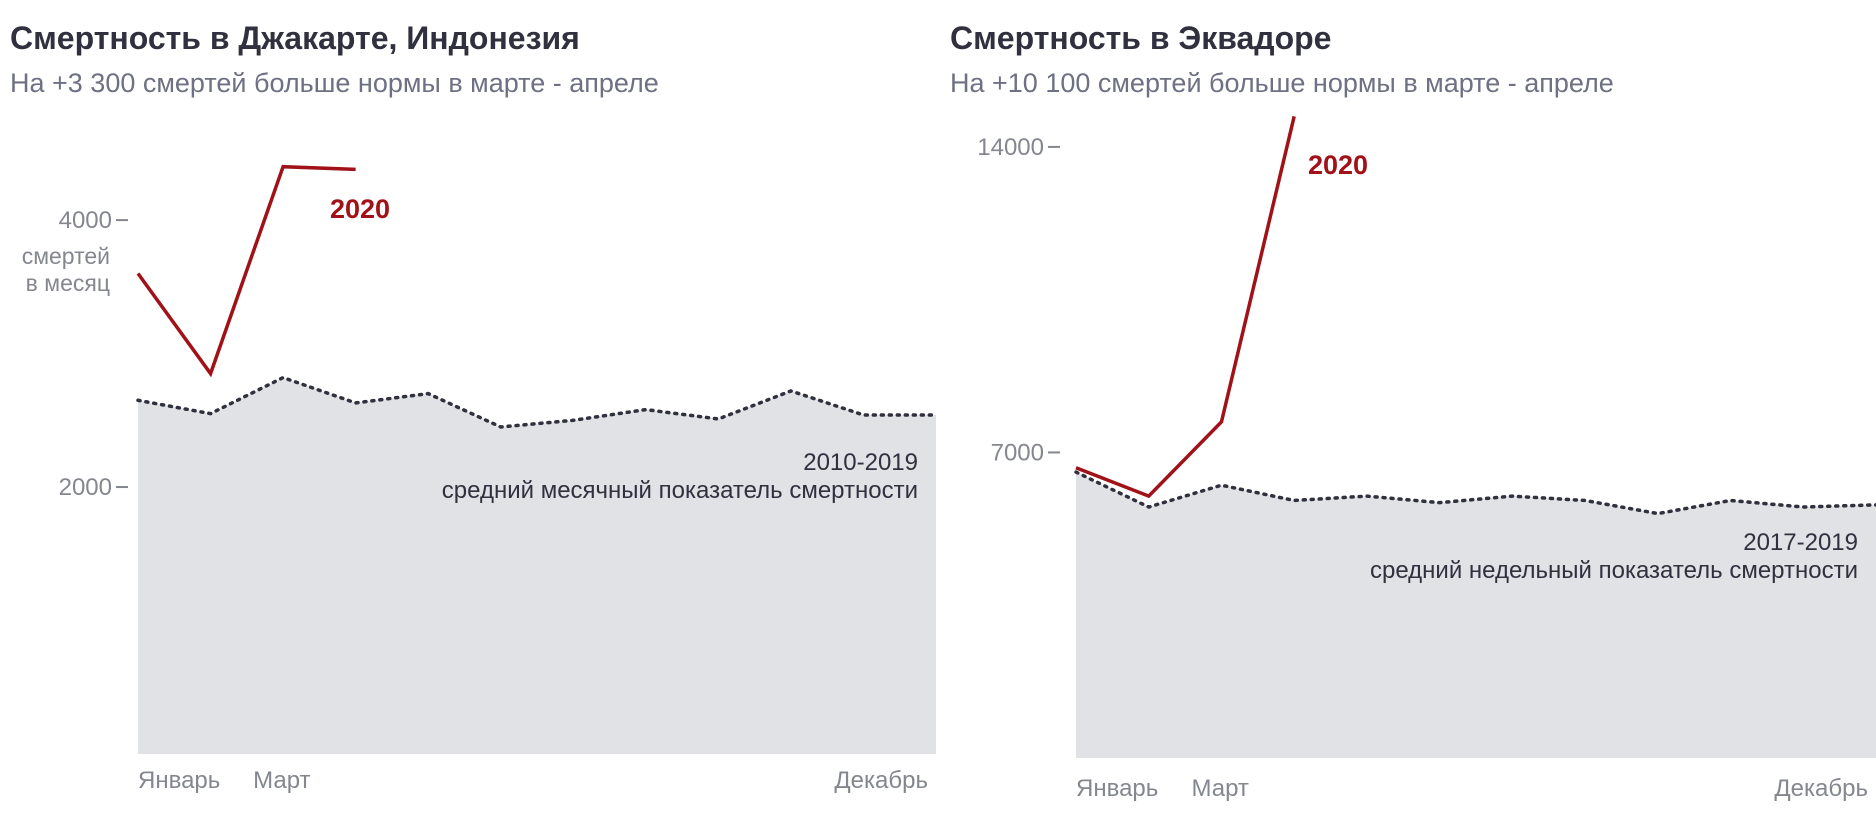 Image resolution: width=1876 pixels, height=814 pixels. I want to click on baseline-label-description: средний недельный показатель смертности, so click(1614, 570).